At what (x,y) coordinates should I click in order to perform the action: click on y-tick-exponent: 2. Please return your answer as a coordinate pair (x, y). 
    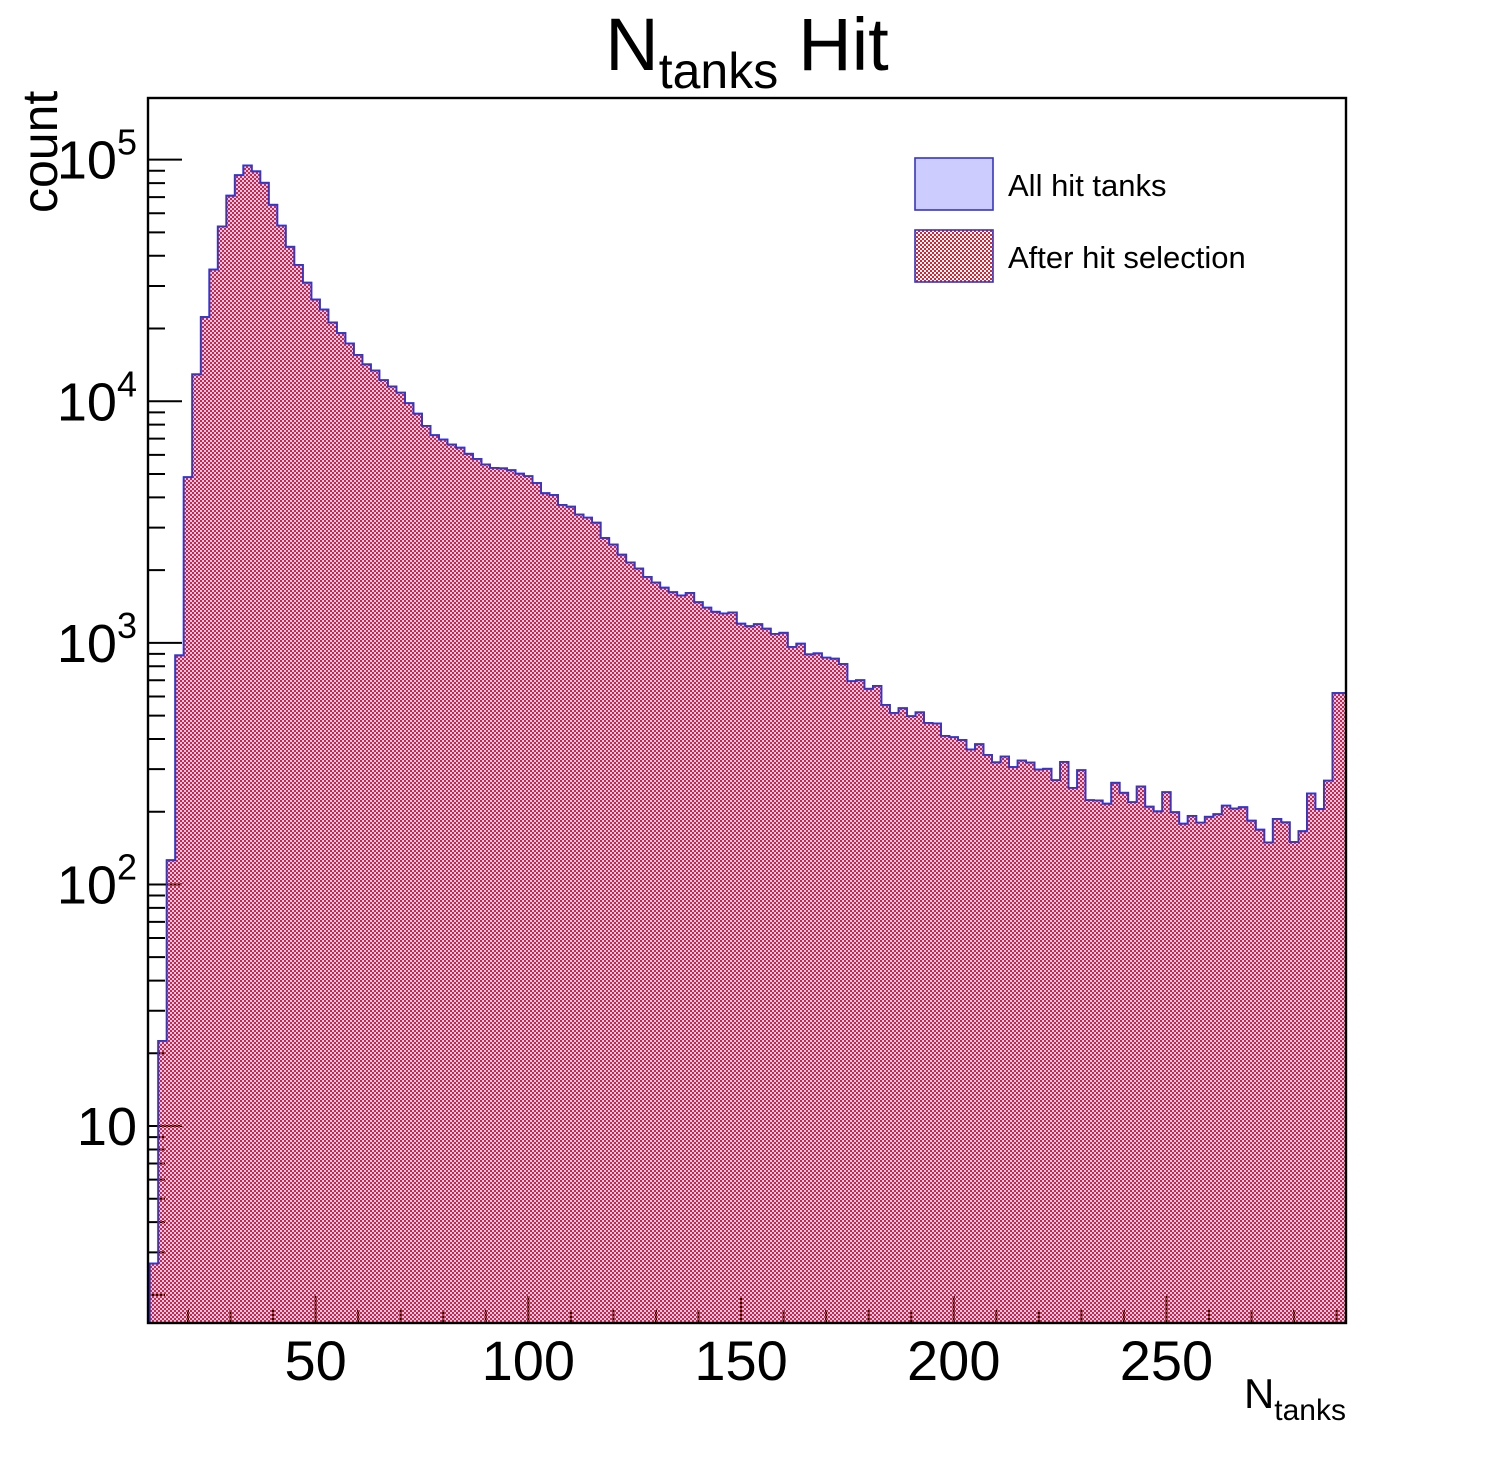
    Looking at the image, I should click on (127, 866).